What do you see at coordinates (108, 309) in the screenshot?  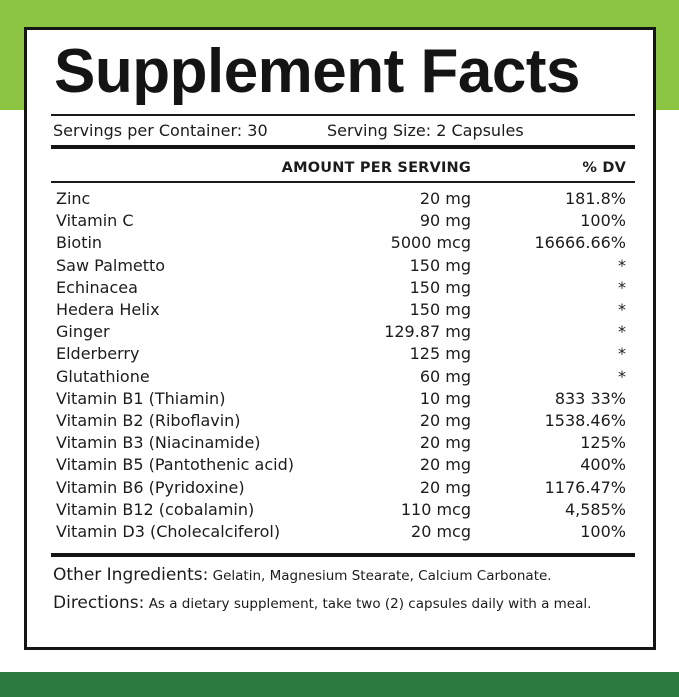 I see `nutrient-name: Hedera Helix` at bounding box center [108, 309].